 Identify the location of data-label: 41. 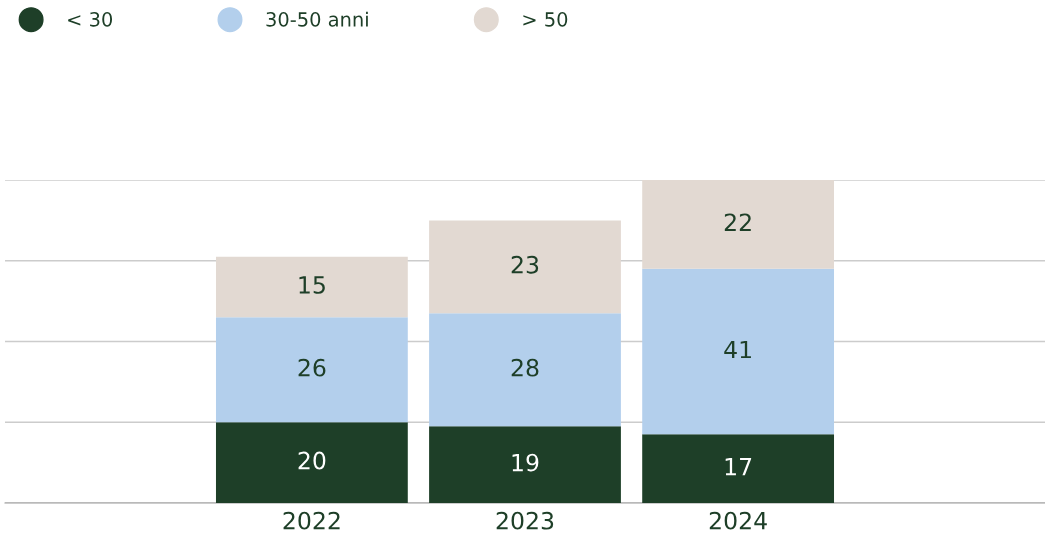
(737, 349).